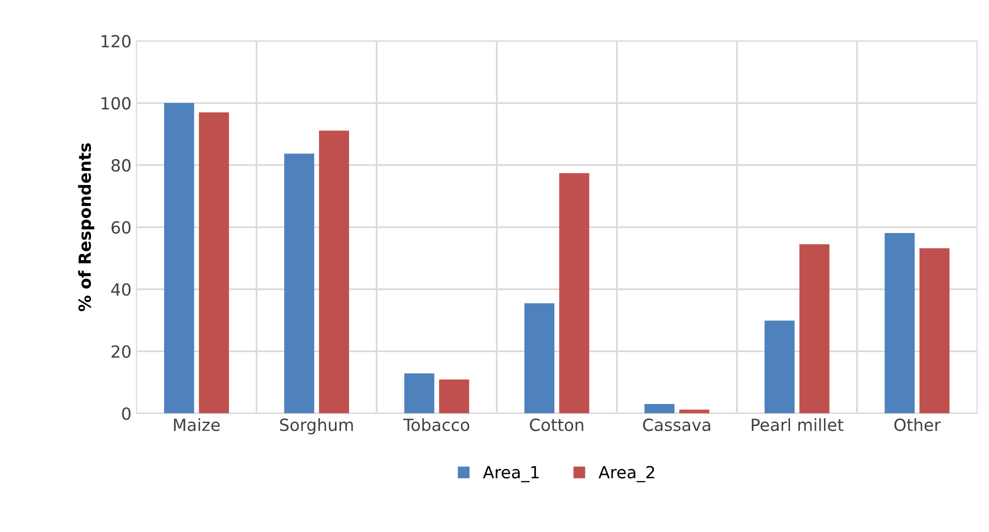 This screenshot has height=532, width=989. What do you see at coordinates (121, 165) in the screenshot?
I see `y-tick-label: 80` at bounding box center [121, 165].